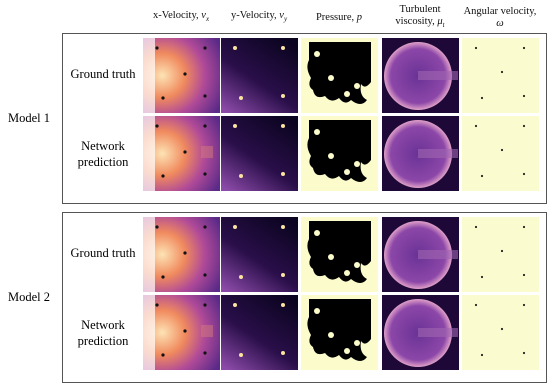  I want to click on header-subscript: y, so click(285, 19).